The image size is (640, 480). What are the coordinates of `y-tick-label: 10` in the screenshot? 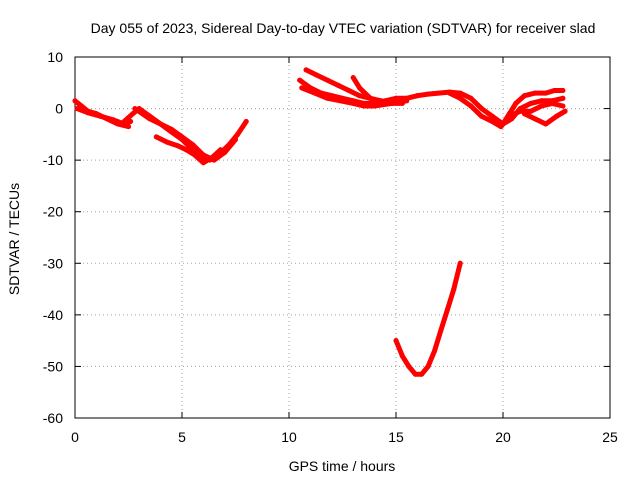 It's located at (55, 57).